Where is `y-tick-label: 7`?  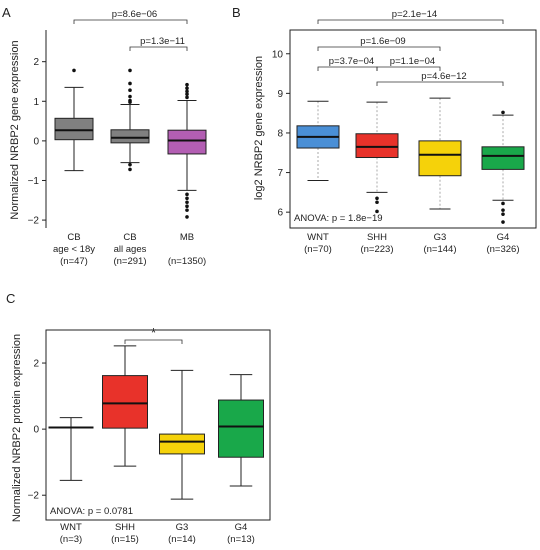 y-tick-label: 7 is located at coordinates (280, 173).